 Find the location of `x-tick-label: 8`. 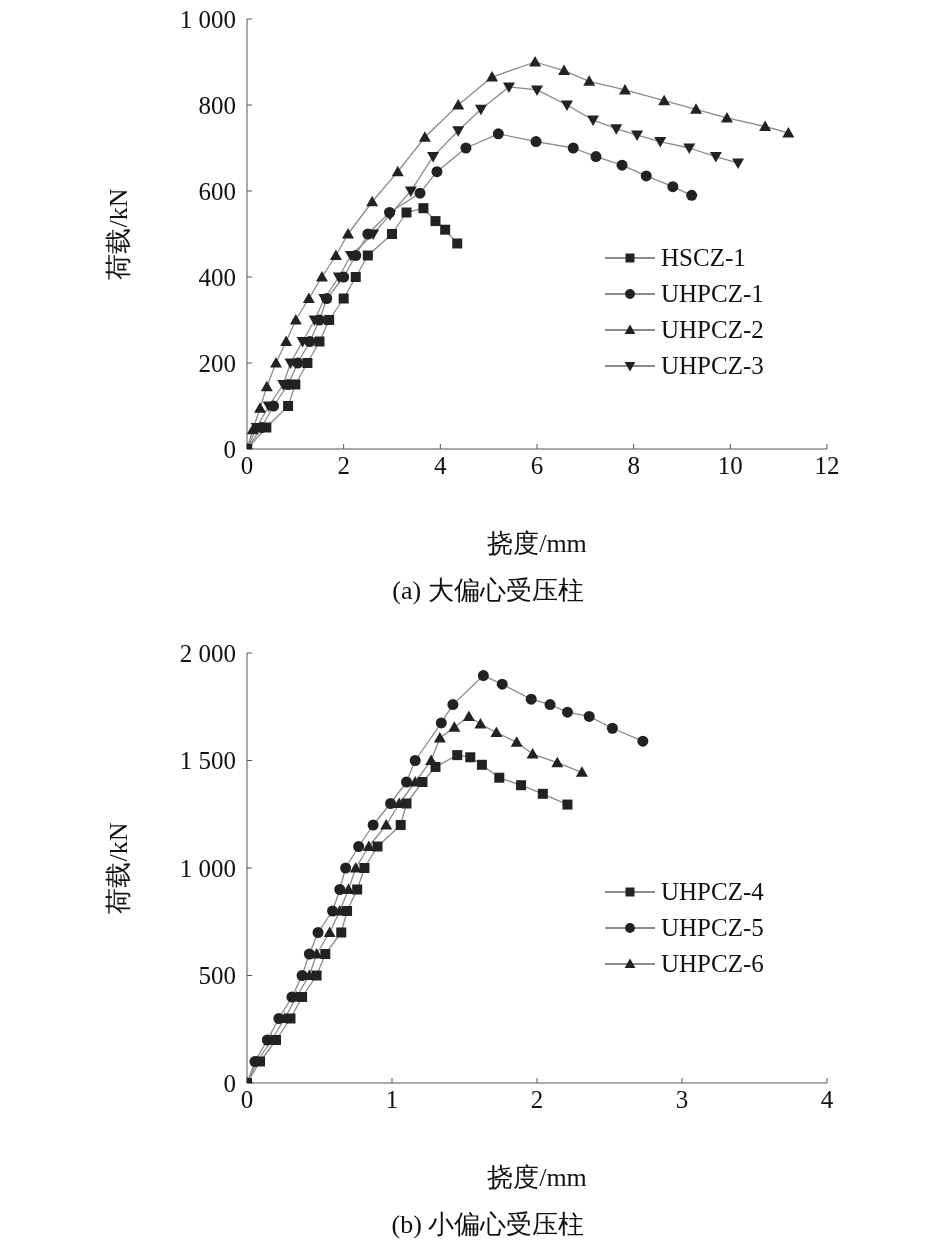

x-tick-label: 8 is located at coordinates (633, 465).